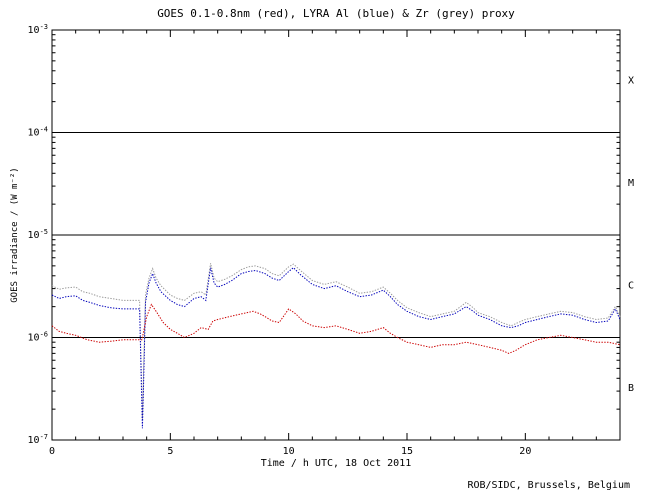 This screenshot has width=650, height=500. I want to click on svg-text: 0, so click(52, 451).